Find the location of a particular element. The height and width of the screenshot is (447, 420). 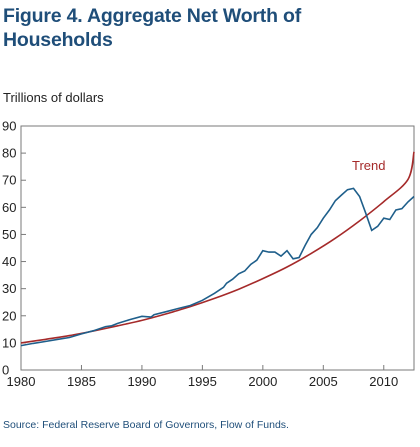

y-tick-label: 40 is located at coordinates (9, 261).